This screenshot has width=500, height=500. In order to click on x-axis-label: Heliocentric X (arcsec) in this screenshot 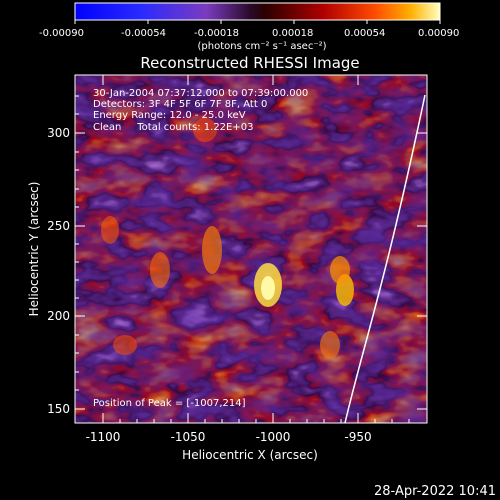, I will do `click(250, 455)`.